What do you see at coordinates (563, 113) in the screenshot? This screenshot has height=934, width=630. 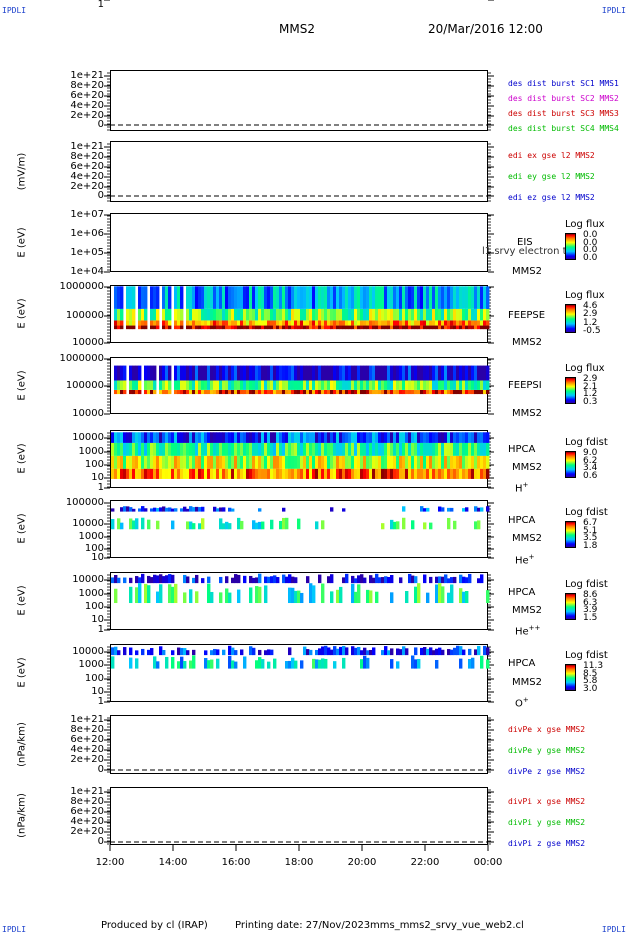 I see `panel-p1-legend-entry: des dist burst SC3 MMS3` at bounding box center [563, 113].